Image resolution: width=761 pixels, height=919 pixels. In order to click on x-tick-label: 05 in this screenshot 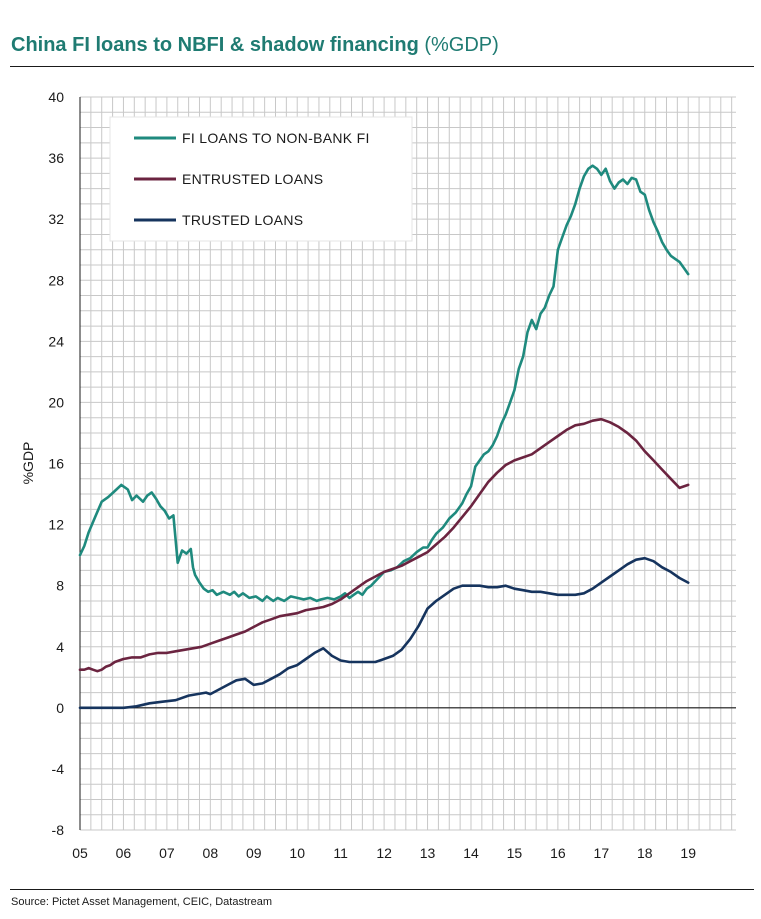, I will do `click(80, 853)`.